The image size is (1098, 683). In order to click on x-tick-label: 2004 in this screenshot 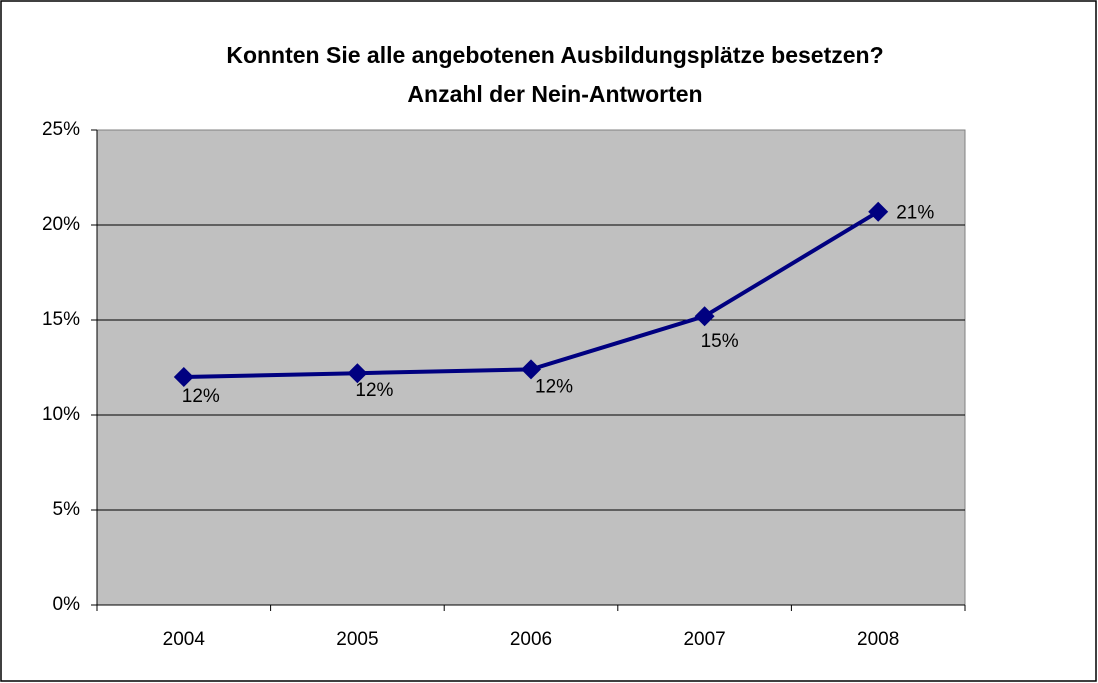, I will do `click(184, 639)`.